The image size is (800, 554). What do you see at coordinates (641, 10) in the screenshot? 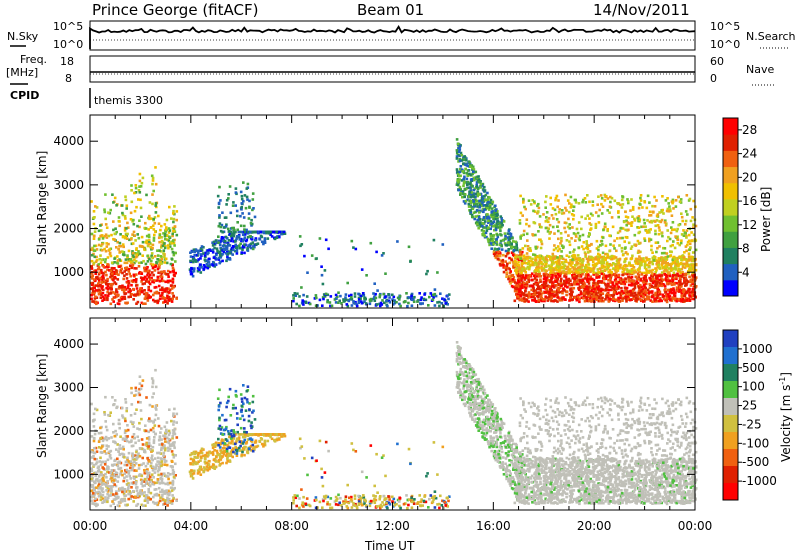
I see `date-label: 14/Nov/2011` at bounding box center [641, 10].